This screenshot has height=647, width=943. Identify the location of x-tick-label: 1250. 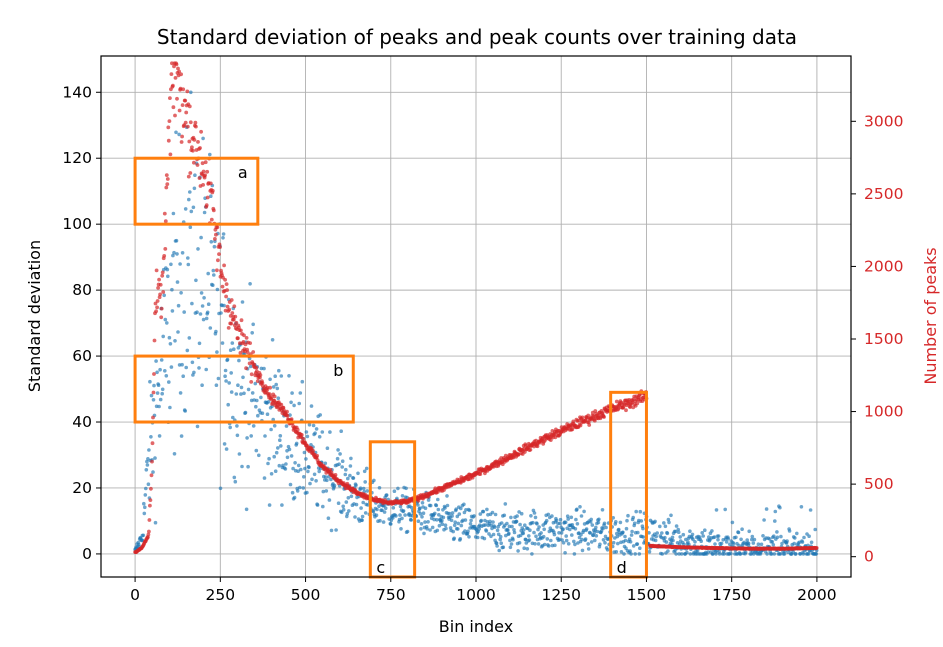
(561, 595).